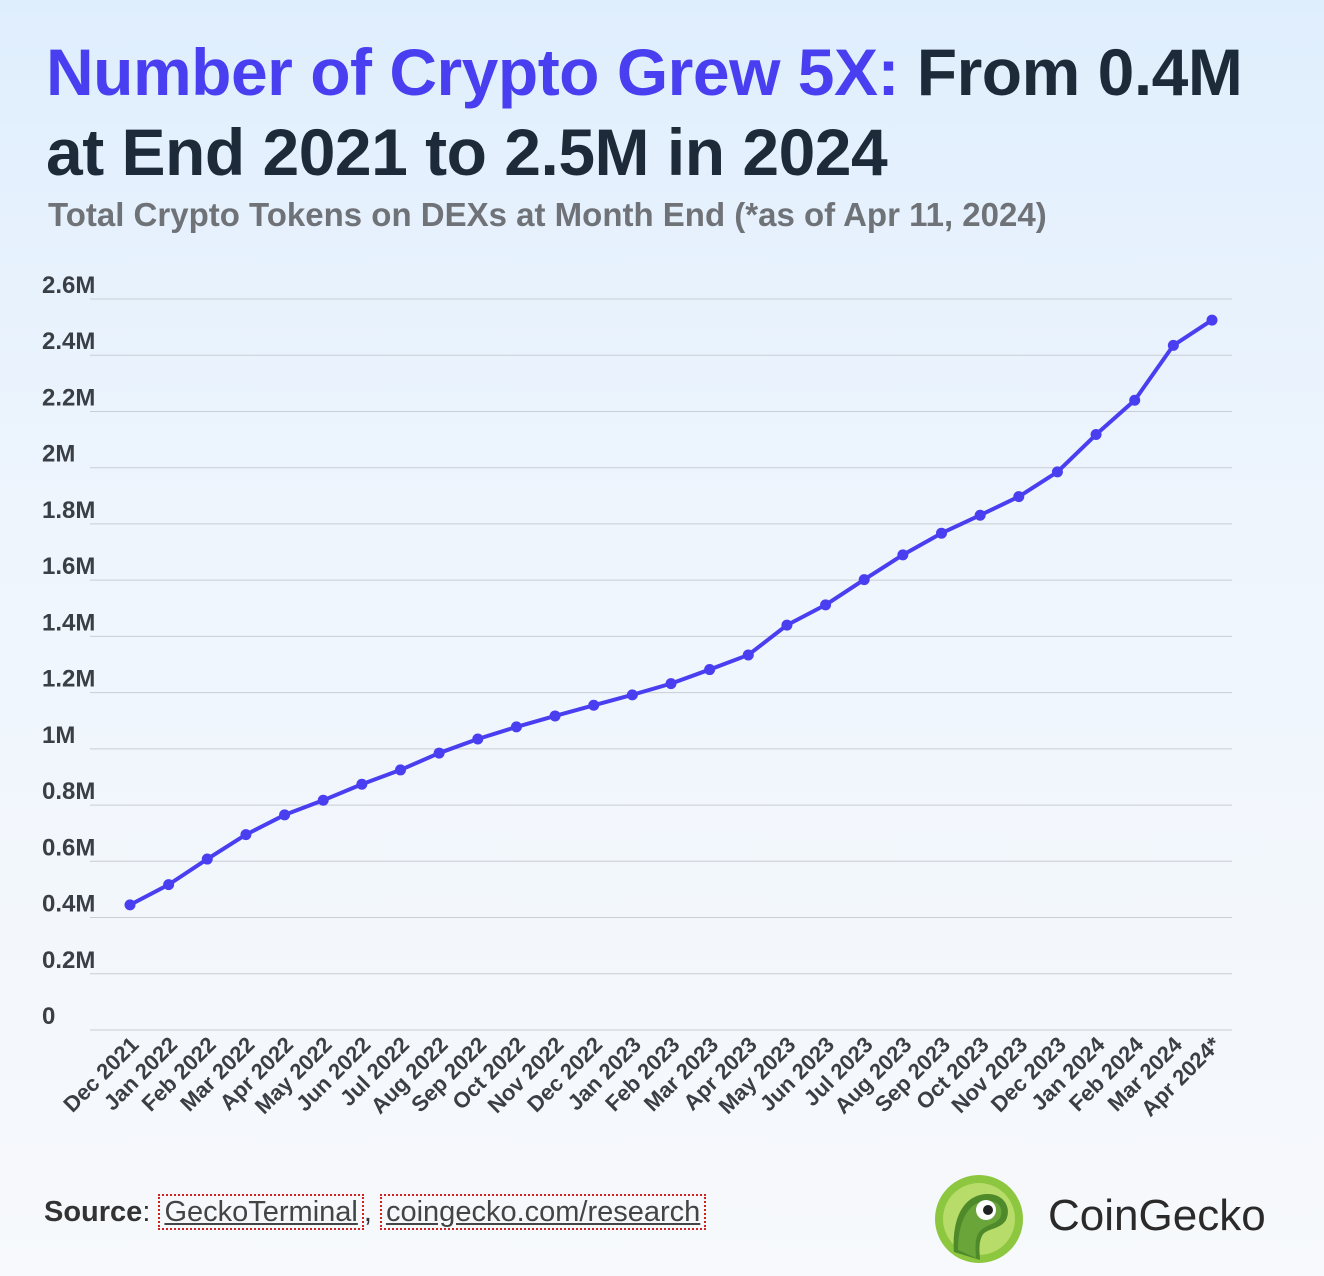 This screenshot has width=1324, height=1276. Describe the element at coordinates (93, 1212) in the screenshot. I see `source-label: Source` at that location.